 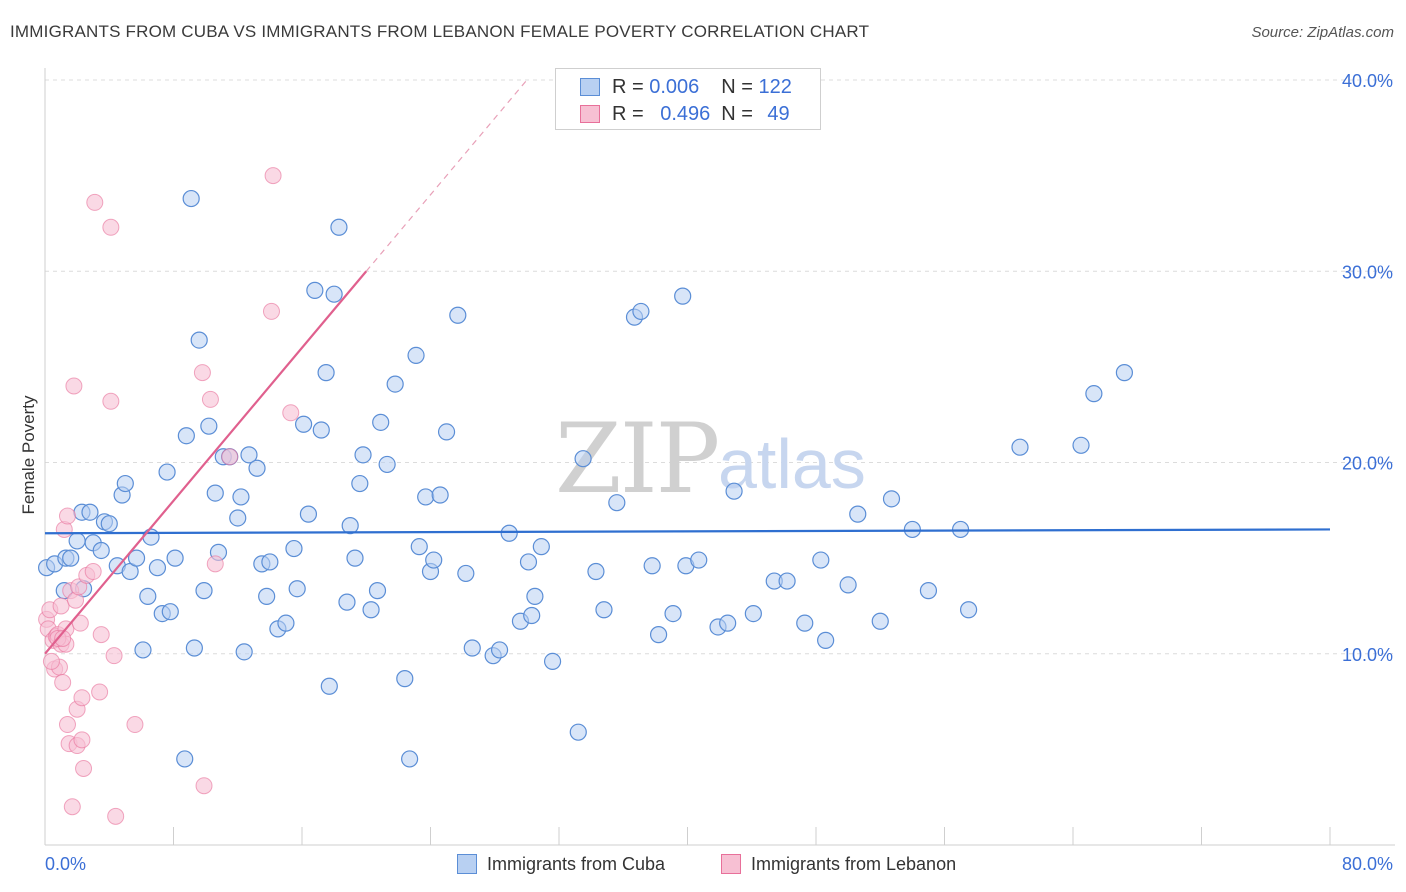 What do you see at coordinates (1367, 272) in the screenshot?
I see `y-tick-label: 30.0%` at bounding box center [1367, 272].